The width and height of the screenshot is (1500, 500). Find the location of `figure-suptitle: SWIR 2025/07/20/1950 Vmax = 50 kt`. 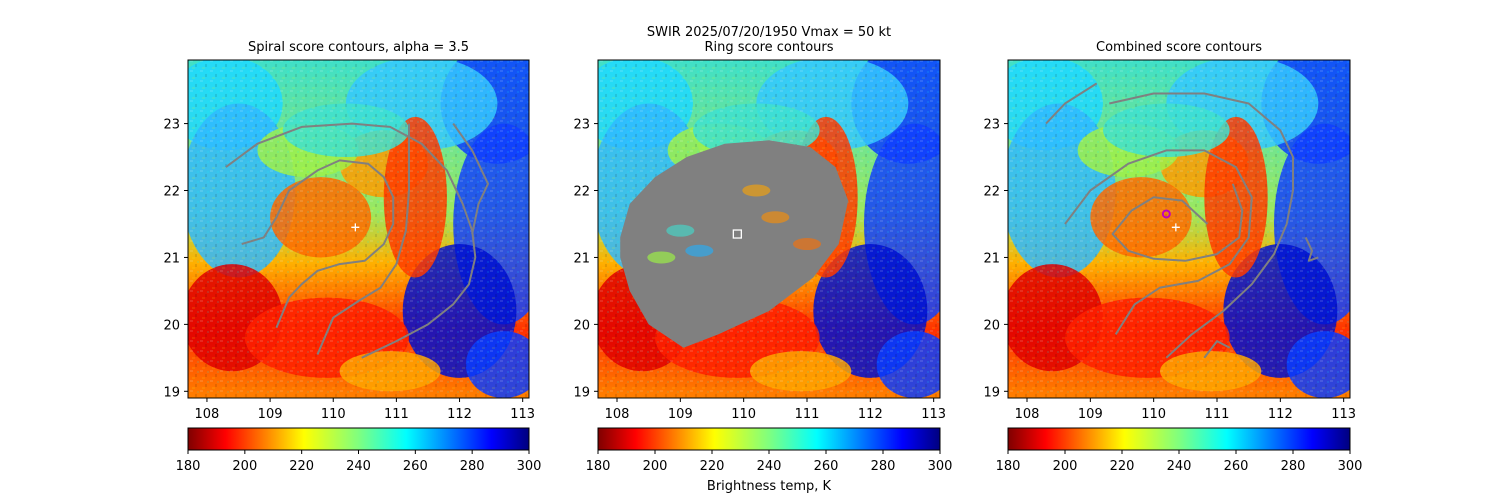

figure-suptitle: SWIR 2025/07/20/1950 Vmax = 50 kt is located at coordinates (769, 32).